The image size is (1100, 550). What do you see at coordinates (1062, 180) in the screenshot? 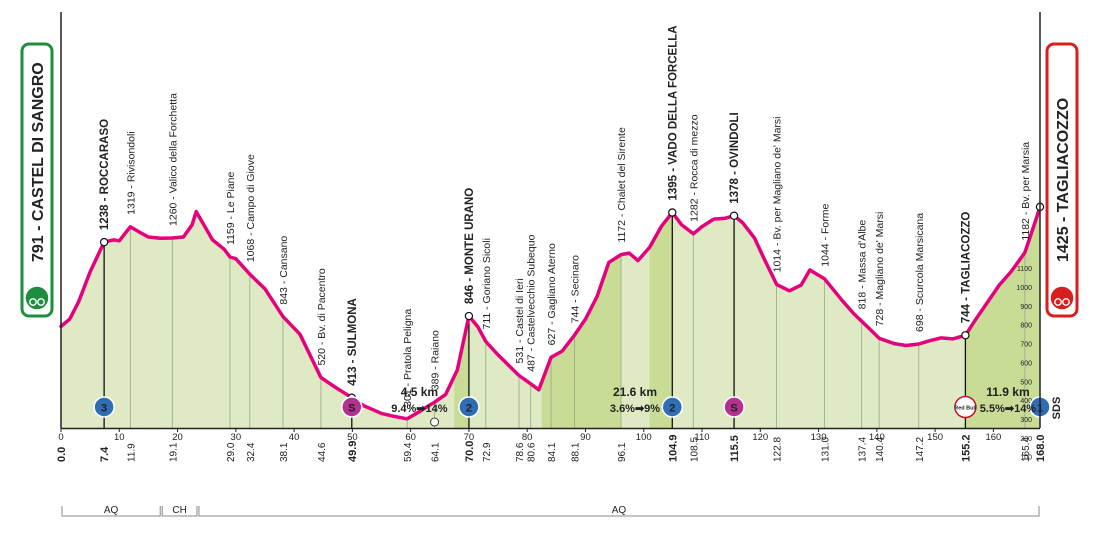
I see `finish-box` at bounding box center [1062, 180].